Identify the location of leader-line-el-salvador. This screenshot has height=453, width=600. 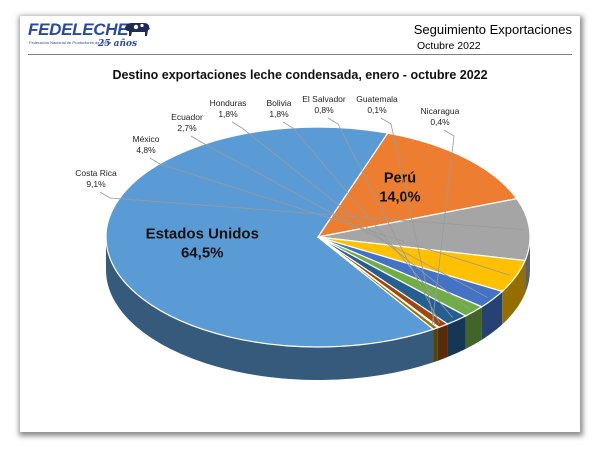
(383, 220).